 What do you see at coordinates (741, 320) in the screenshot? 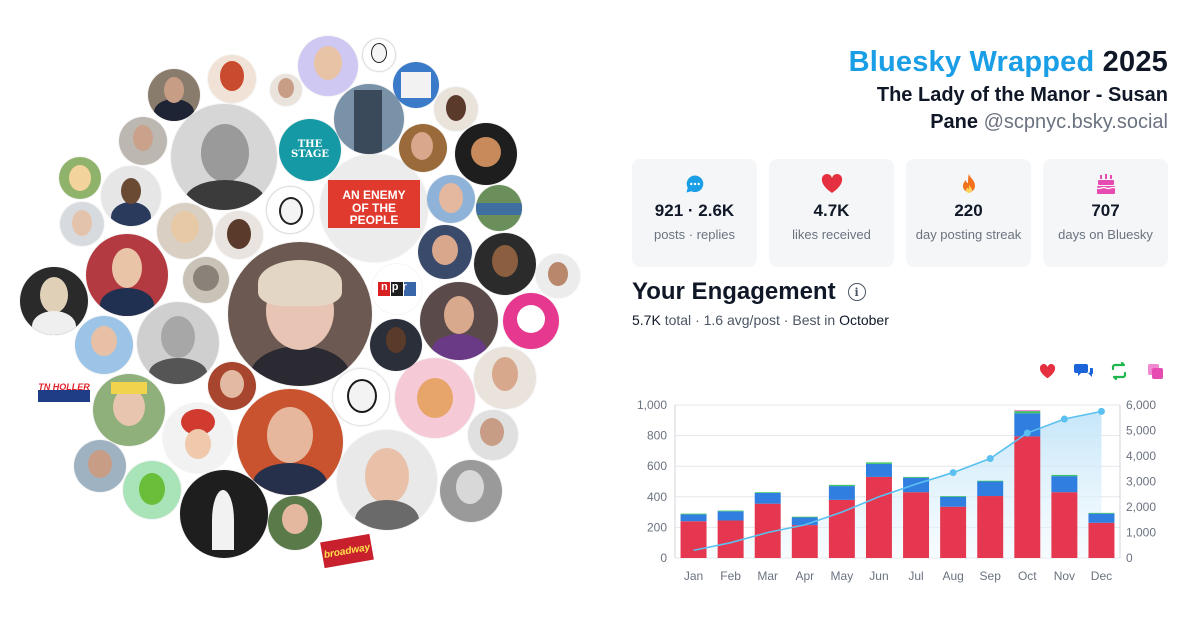
I see `engagement-avg: 1.6 avg/post` at bounding box center [741, 320].